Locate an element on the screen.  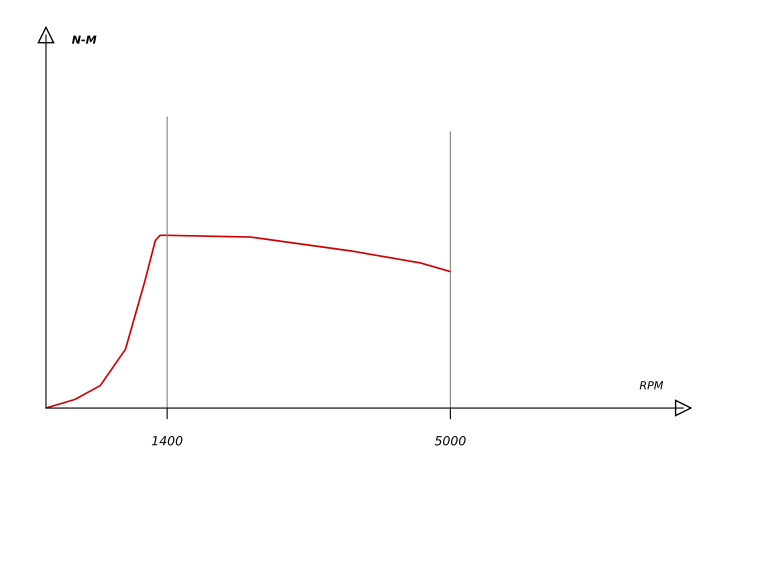
x-axis-title: RPM is located at coordinates (652, 385).